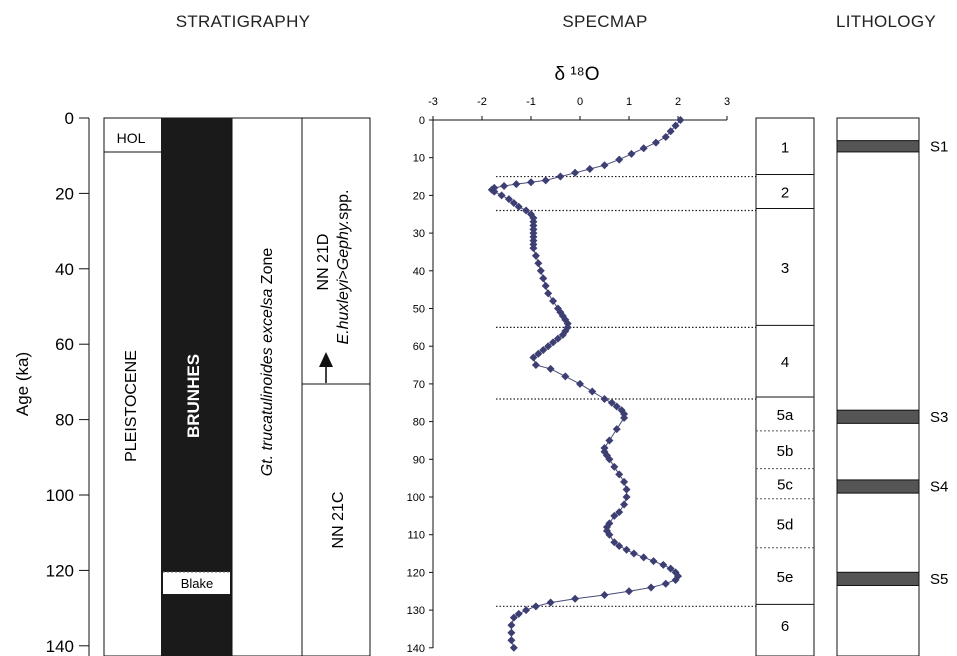 This screenshot has width=957, height=656. Describe the element at coordinates (422, 121) in the screenshot. I see `y-tick-label: 0` at that location.